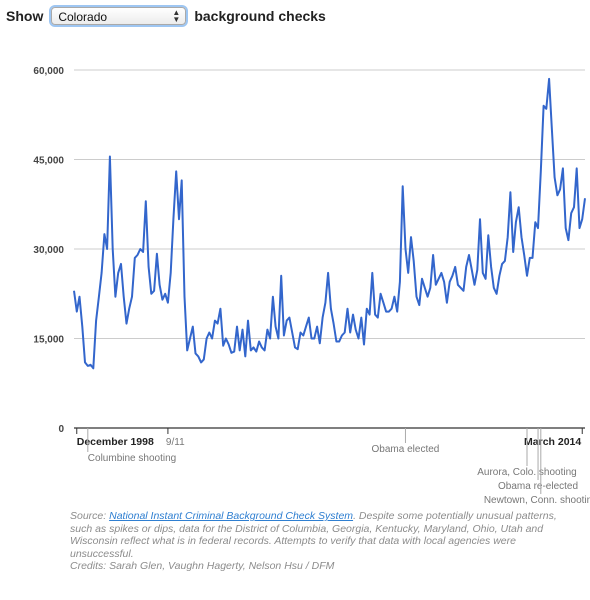  I want to click on annotation-label: Obama re-elected, so click(538, 486).